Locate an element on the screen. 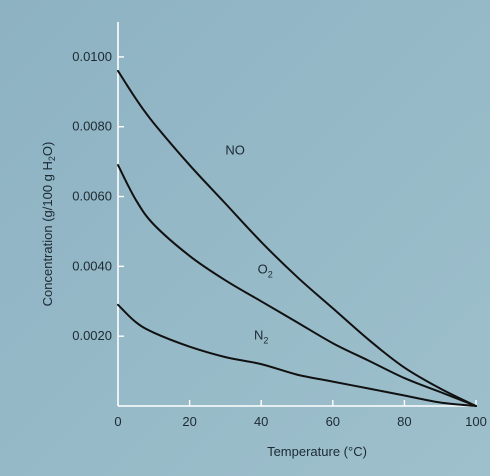  y-tick-label: 0.0020 is located at coordinates (92, 335).